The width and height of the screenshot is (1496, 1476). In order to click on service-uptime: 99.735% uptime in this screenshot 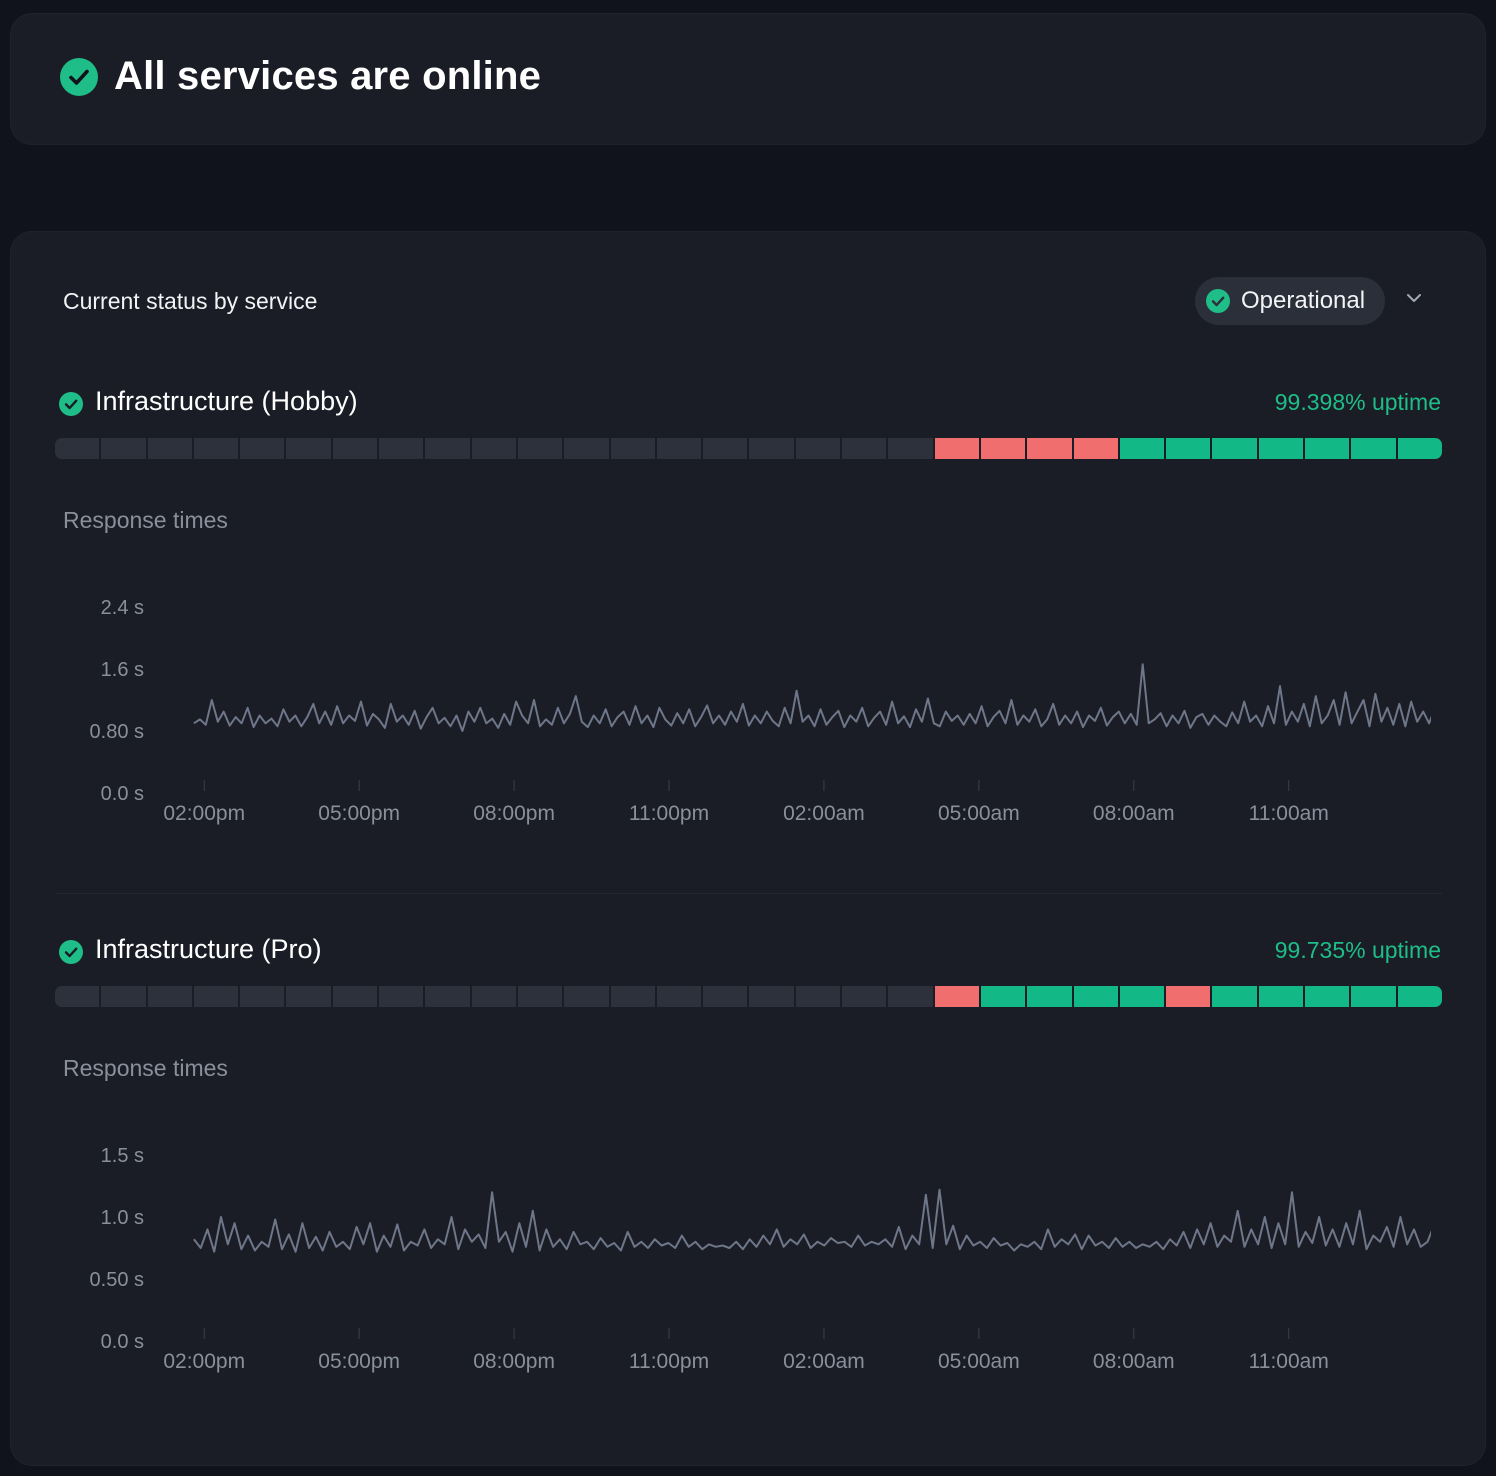, I will do `click(1357, 950)`.